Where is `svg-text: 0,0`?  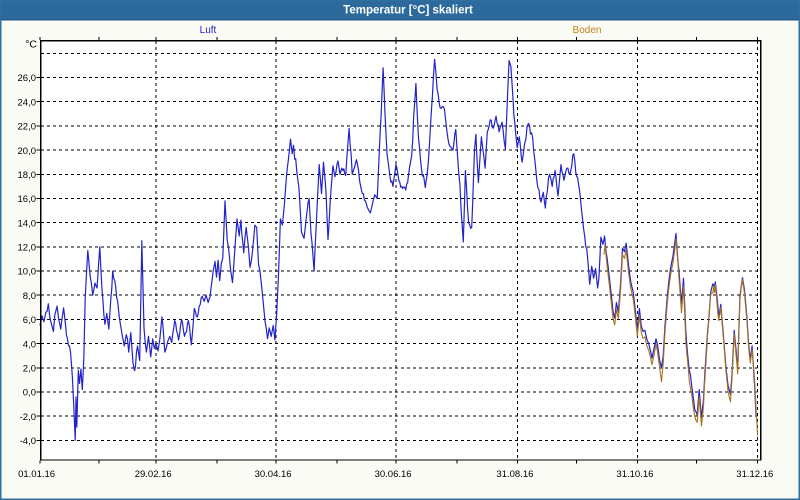
svg-text: 0,0 is located at coordinates (29, 393).